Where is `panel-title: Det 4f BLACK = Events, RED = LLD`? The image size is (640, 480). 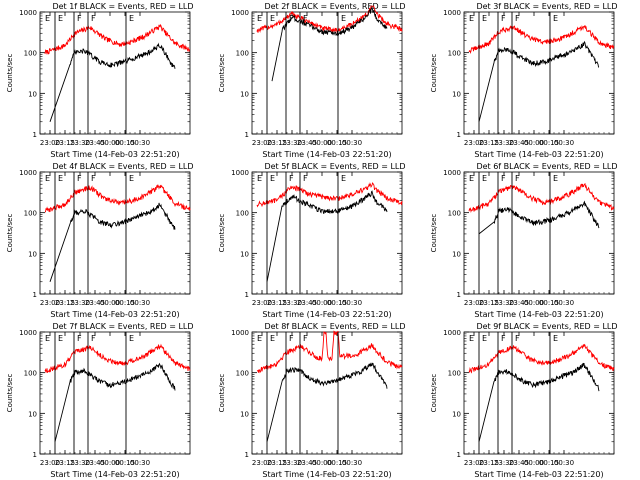
panel-title: Det 4f BLACK = Events, RED = LLD is located at coordinates (122, 166).